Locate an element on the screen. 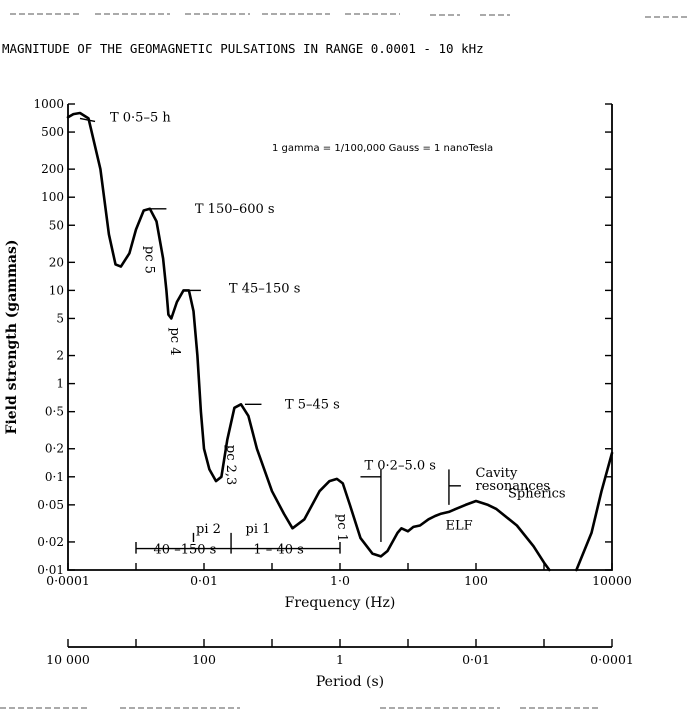  annotation-label: Cavity resonances is located at coordinates (513, 480).